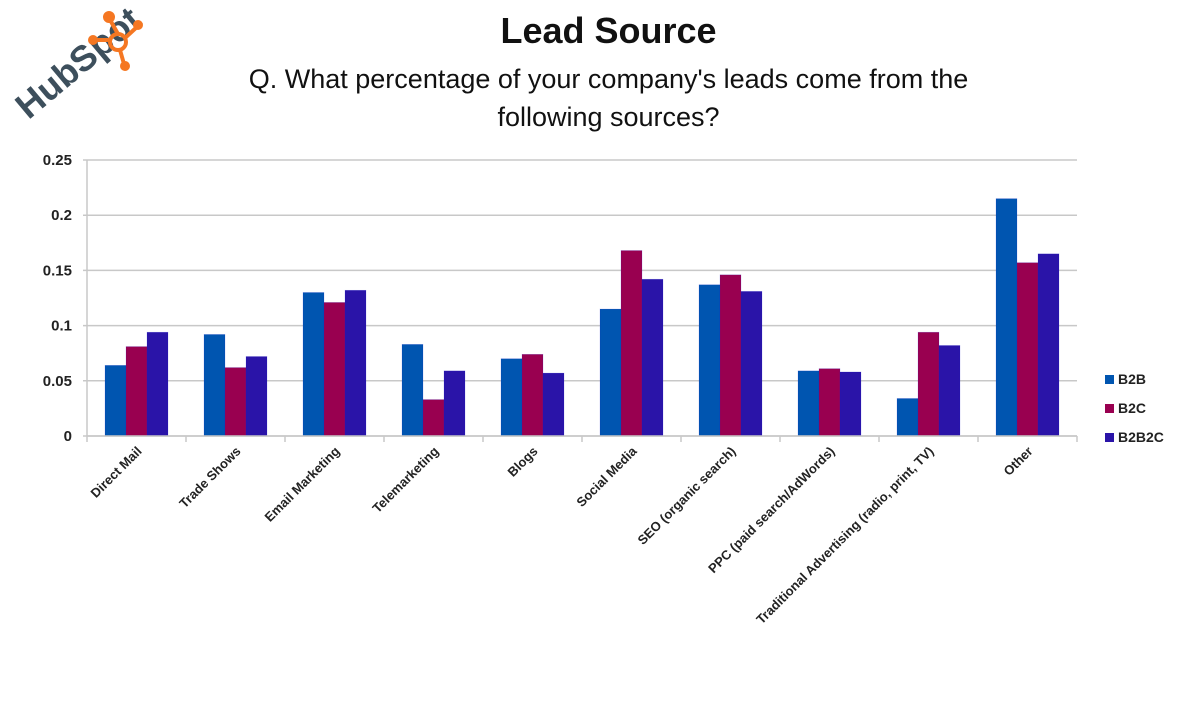  I want to click on x-category-label: Direct Mail, so click(116, 472).